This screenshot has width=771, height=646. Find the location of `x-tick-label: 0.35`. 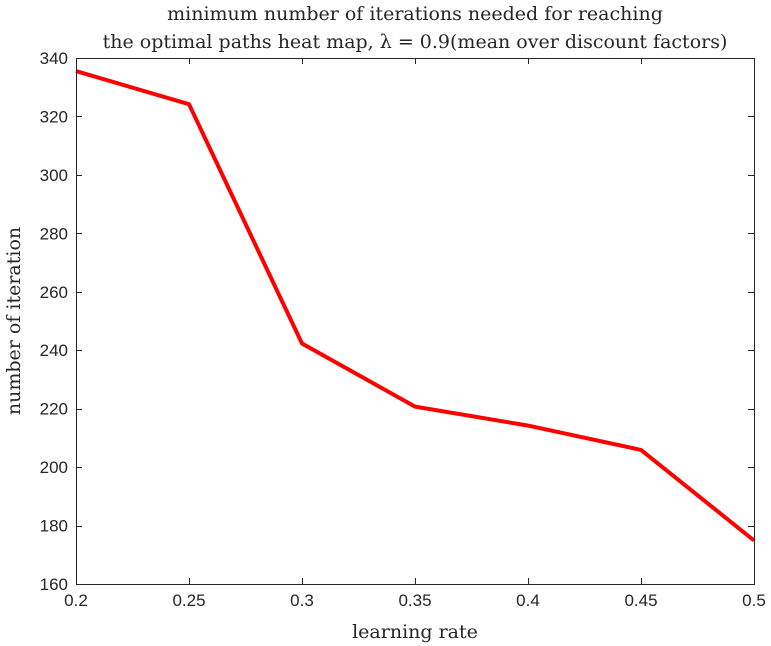

x-tick-label: 0.35 is located at coordinates (414, 600).